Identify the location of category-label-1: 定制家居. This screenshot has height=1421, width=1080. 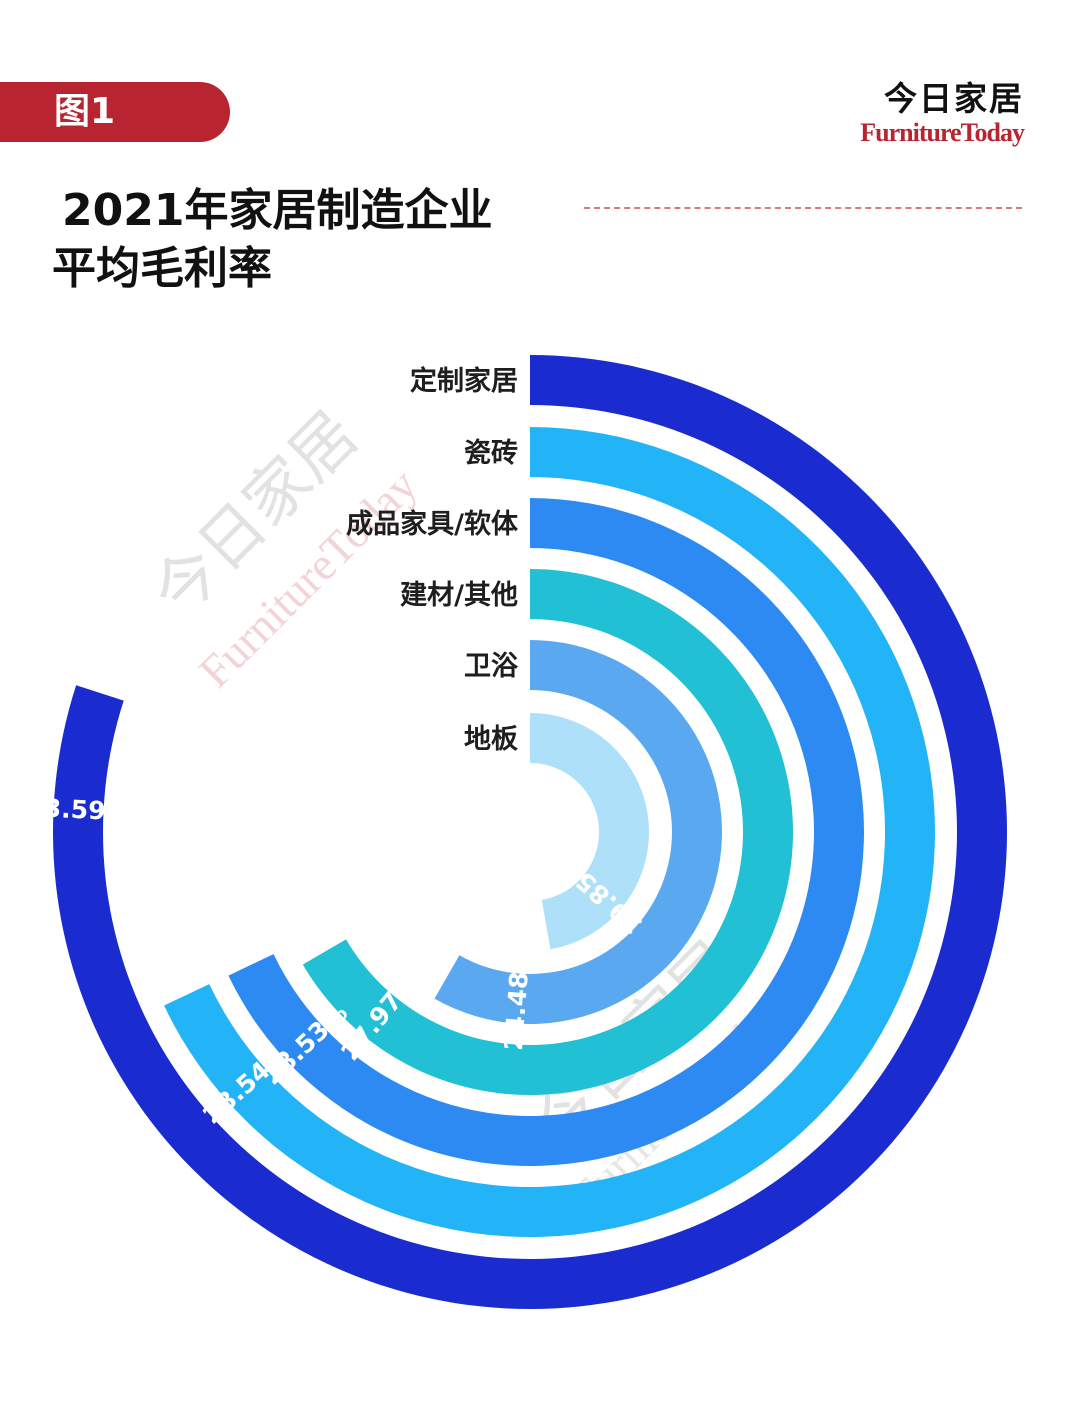
(464, 381).